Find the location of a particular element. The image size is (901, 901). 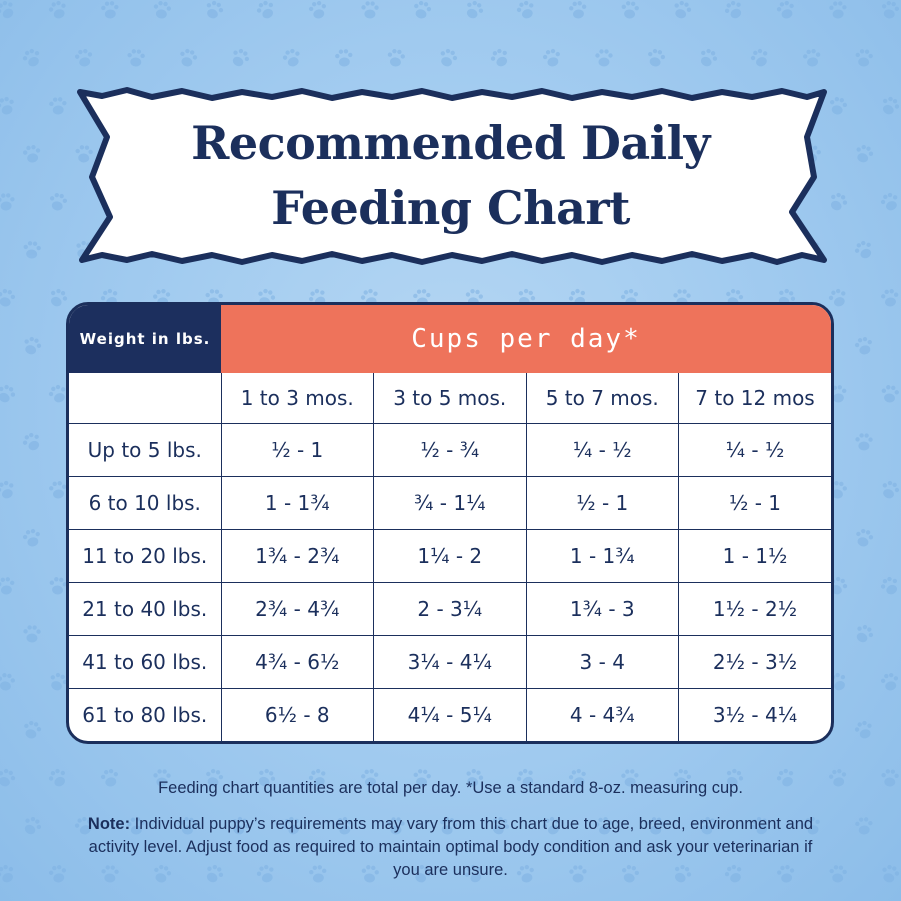

weight-label: 41 to 60 lbs. is located at coordinates (145, 662).